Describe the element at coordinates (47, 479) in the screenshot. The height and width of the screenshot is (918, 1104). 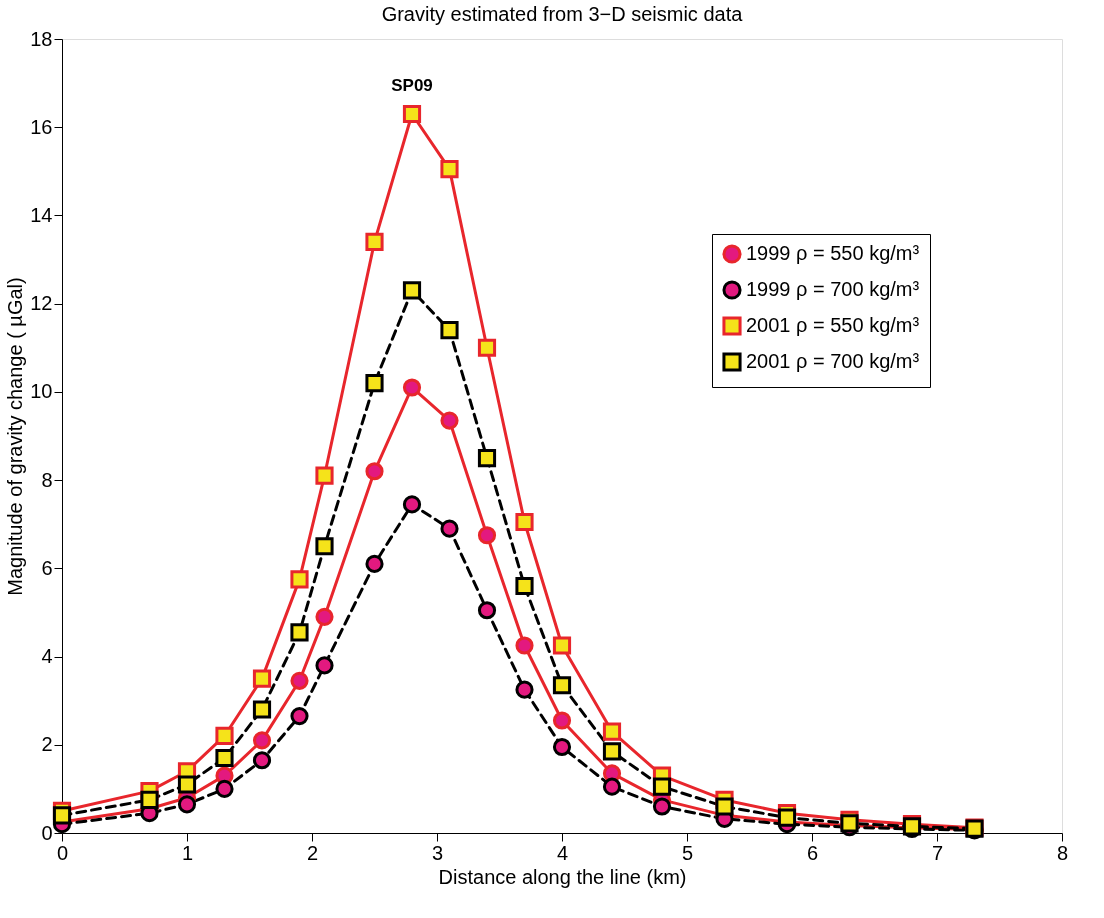
I see `y-tick-label: 8` at that location.